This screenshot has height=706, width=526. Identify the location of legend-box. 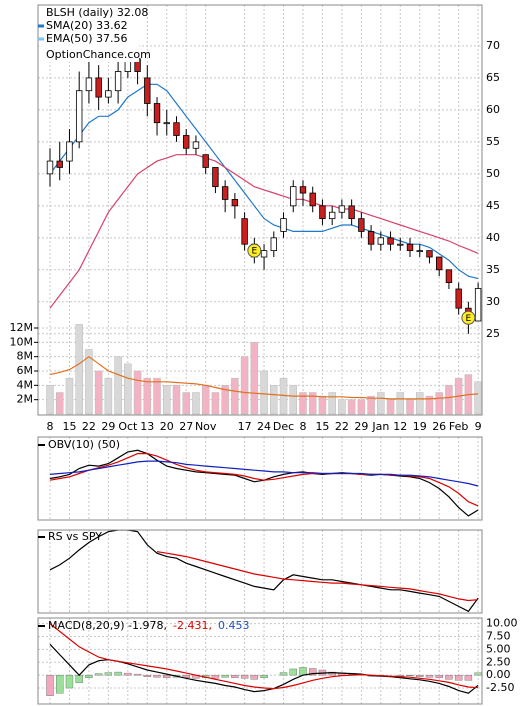
(89, 34).